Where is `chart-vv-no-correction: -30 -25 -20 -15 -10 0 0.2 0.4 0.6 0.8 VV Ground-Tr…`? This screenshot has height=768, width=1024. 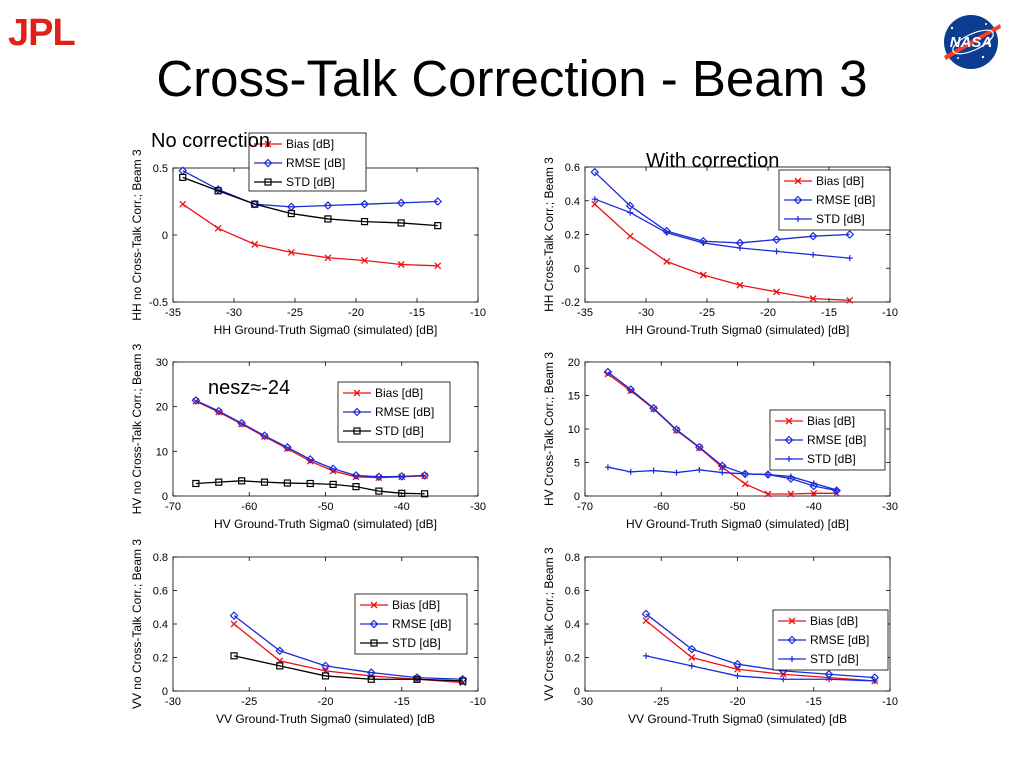 chart-vv-no-correction: -30 -25 -20 -15 -10 0 0.2 0.4 0.6 0.8 VV Ground-Tr… is located at coordinates (308, 632).